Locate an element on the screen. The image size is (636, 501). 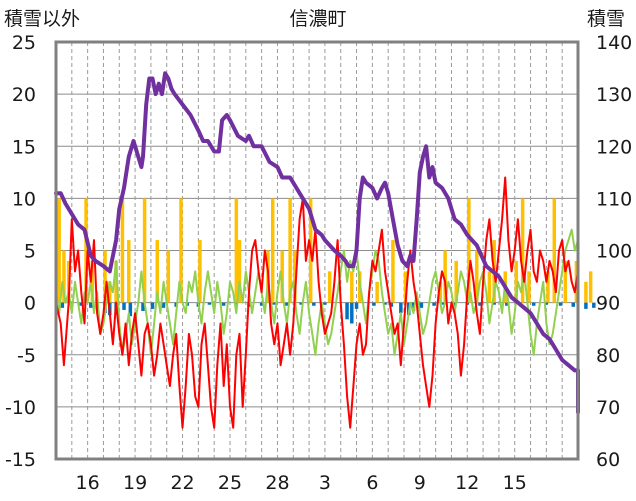
x-tick-label: 15 is located at coordinates (515, 483).